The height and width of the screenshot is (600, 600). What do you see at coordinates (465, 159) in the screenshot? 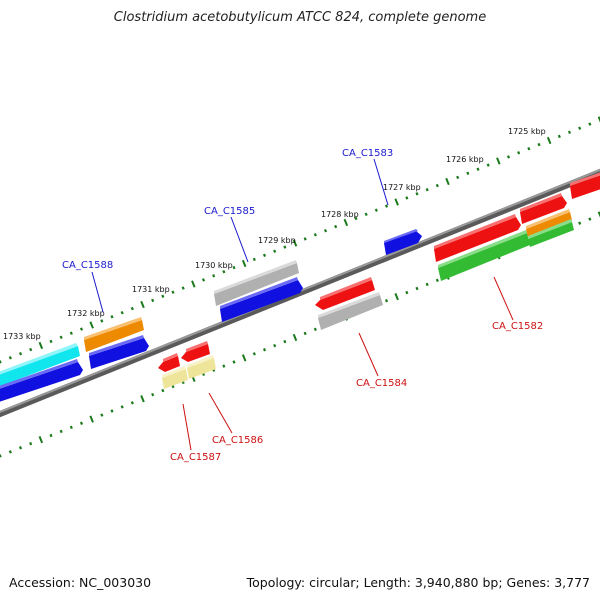
I see `tick-label: 1726 kbp` at bounding box center [465, 159].